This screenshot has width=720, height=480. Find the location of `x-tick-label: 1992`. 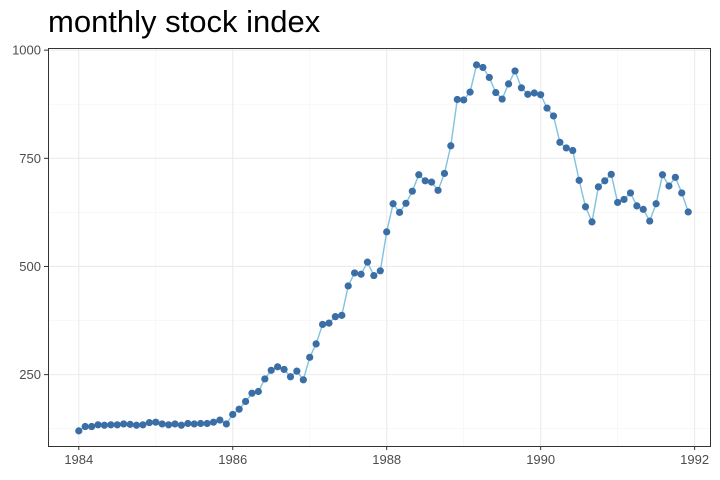

x-tick-label: 1992 is located at coordinates (694, 459).